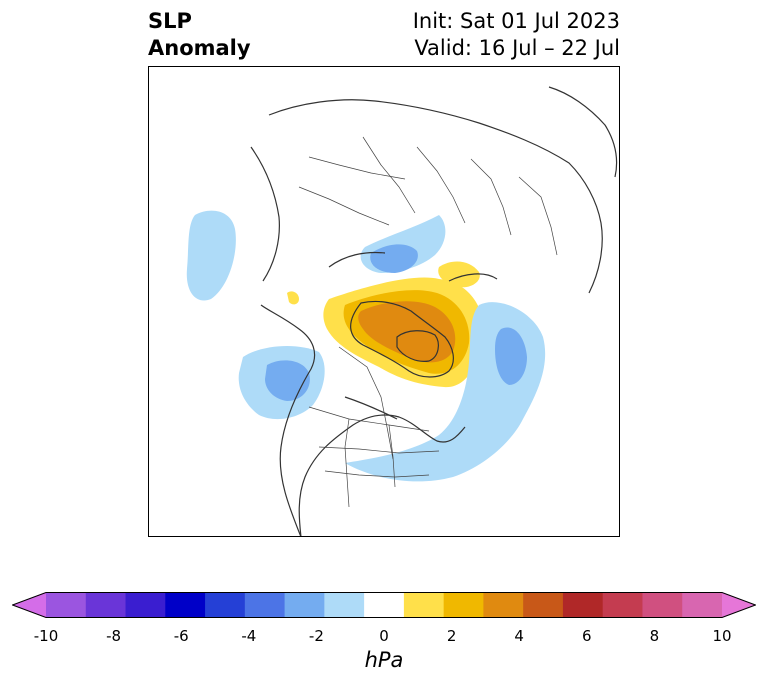 This screenshot has height=686, width=768. What do you see at coordinates (181, 636) in the screenshot?
I see `colorbar-tick-label: -6` at bounding box center [181, 636].